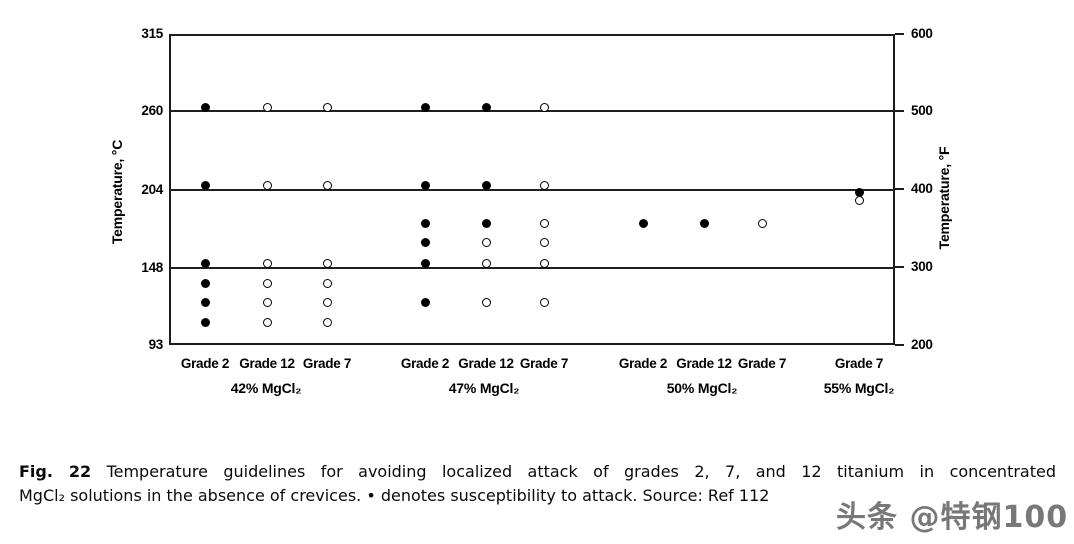  Describe the element at coordinates (922, 188) in the screenshot. I see `y-tick-label-fahrenheit: 400` at that location.